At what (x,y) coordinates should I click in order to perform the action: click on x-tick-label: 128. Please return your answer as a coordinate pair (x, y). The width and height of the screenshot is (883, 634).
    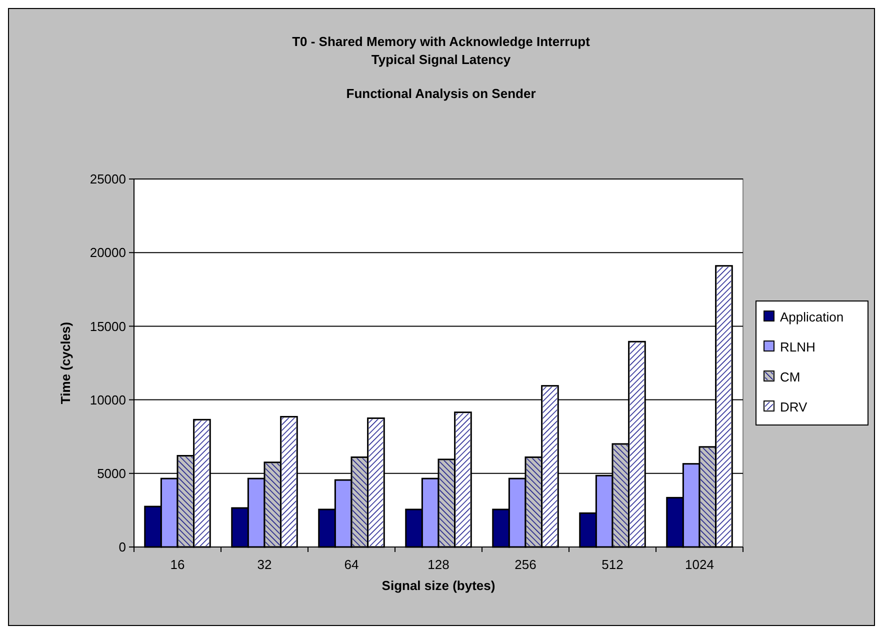
    Looking at the image, I should click on (439, 564).